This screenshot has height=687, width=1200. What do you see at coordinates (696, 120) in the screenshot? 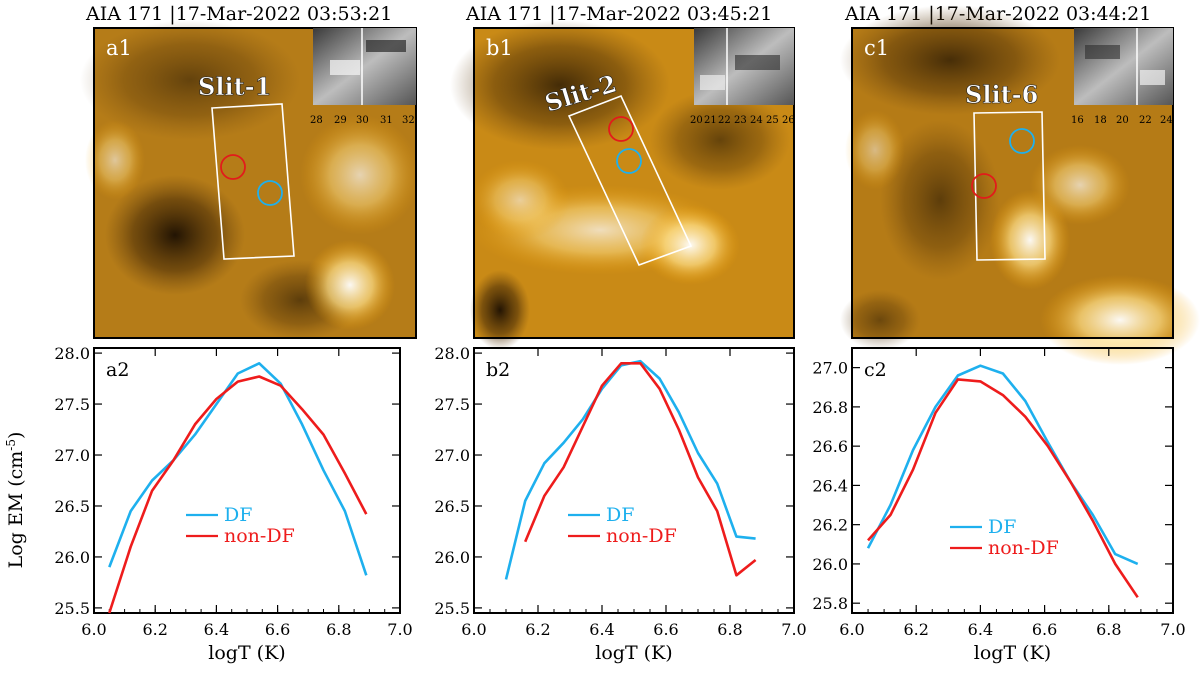
I see `inset-b-tick: 20` at bounding box center [696, 120].